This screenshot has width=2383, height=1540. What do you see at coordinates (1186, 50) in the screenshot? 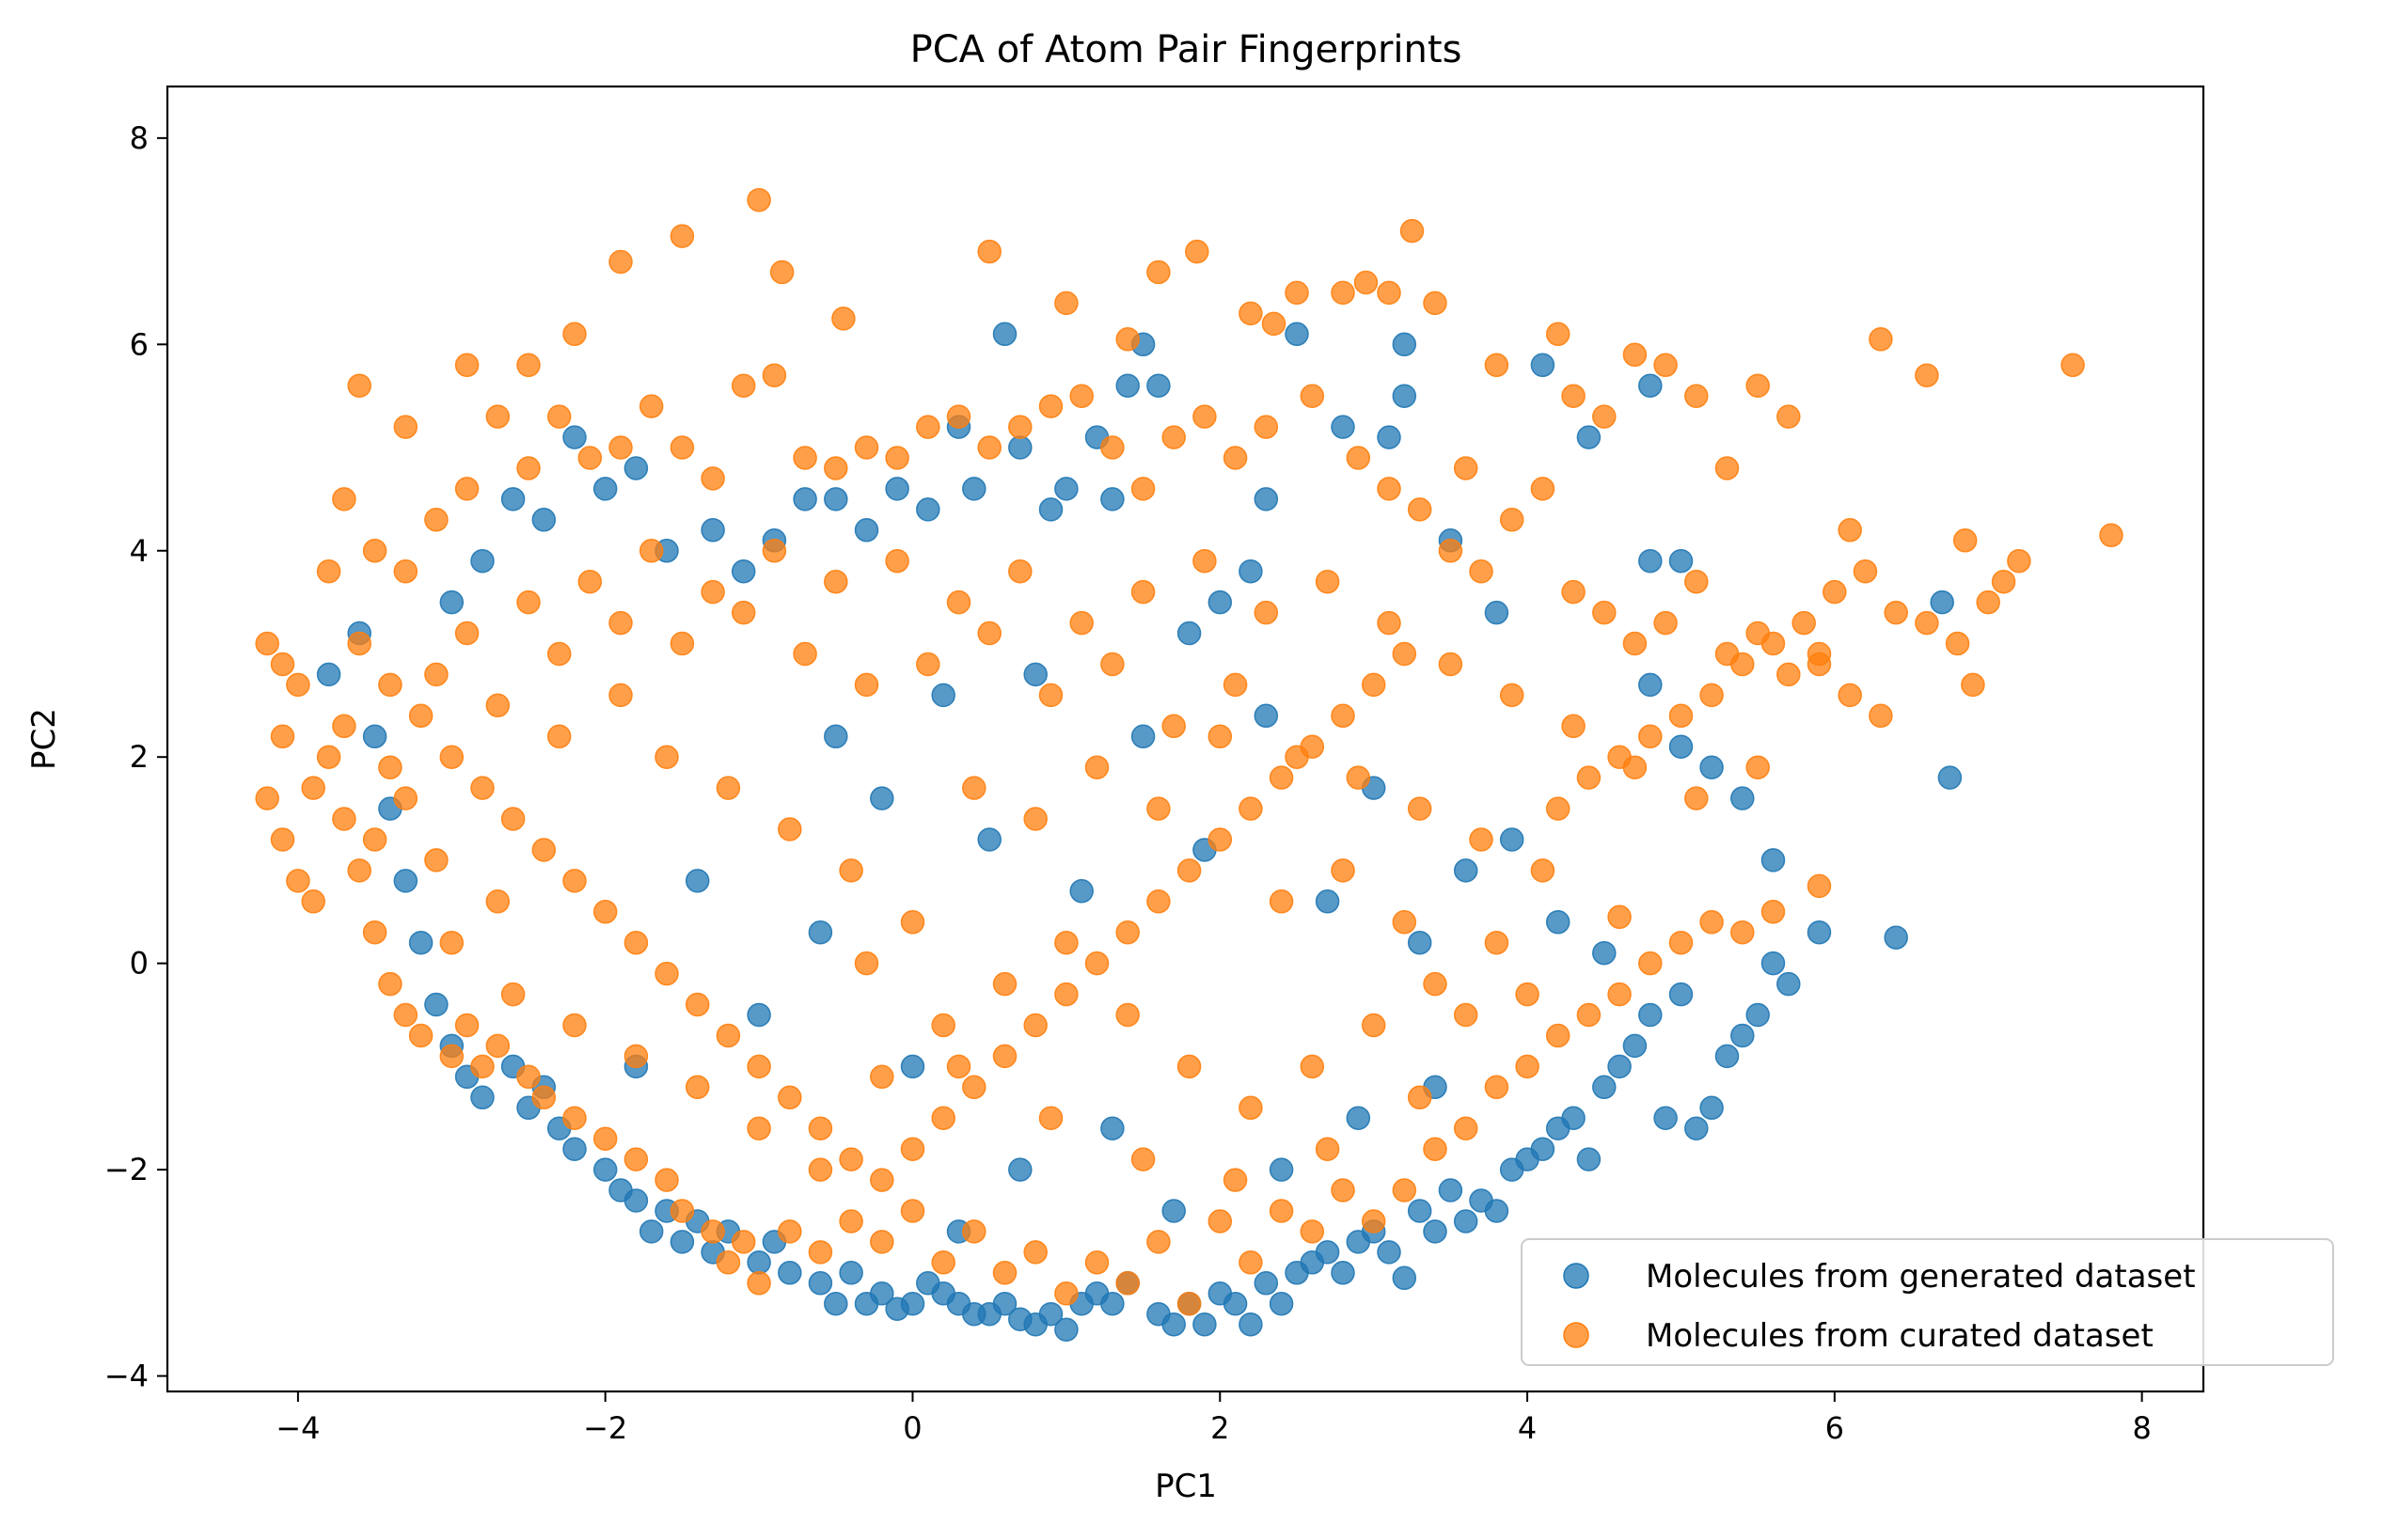
I see `chart-title: PCA of Atom Pair Fingerprints` at bounding box center [1186, 50].